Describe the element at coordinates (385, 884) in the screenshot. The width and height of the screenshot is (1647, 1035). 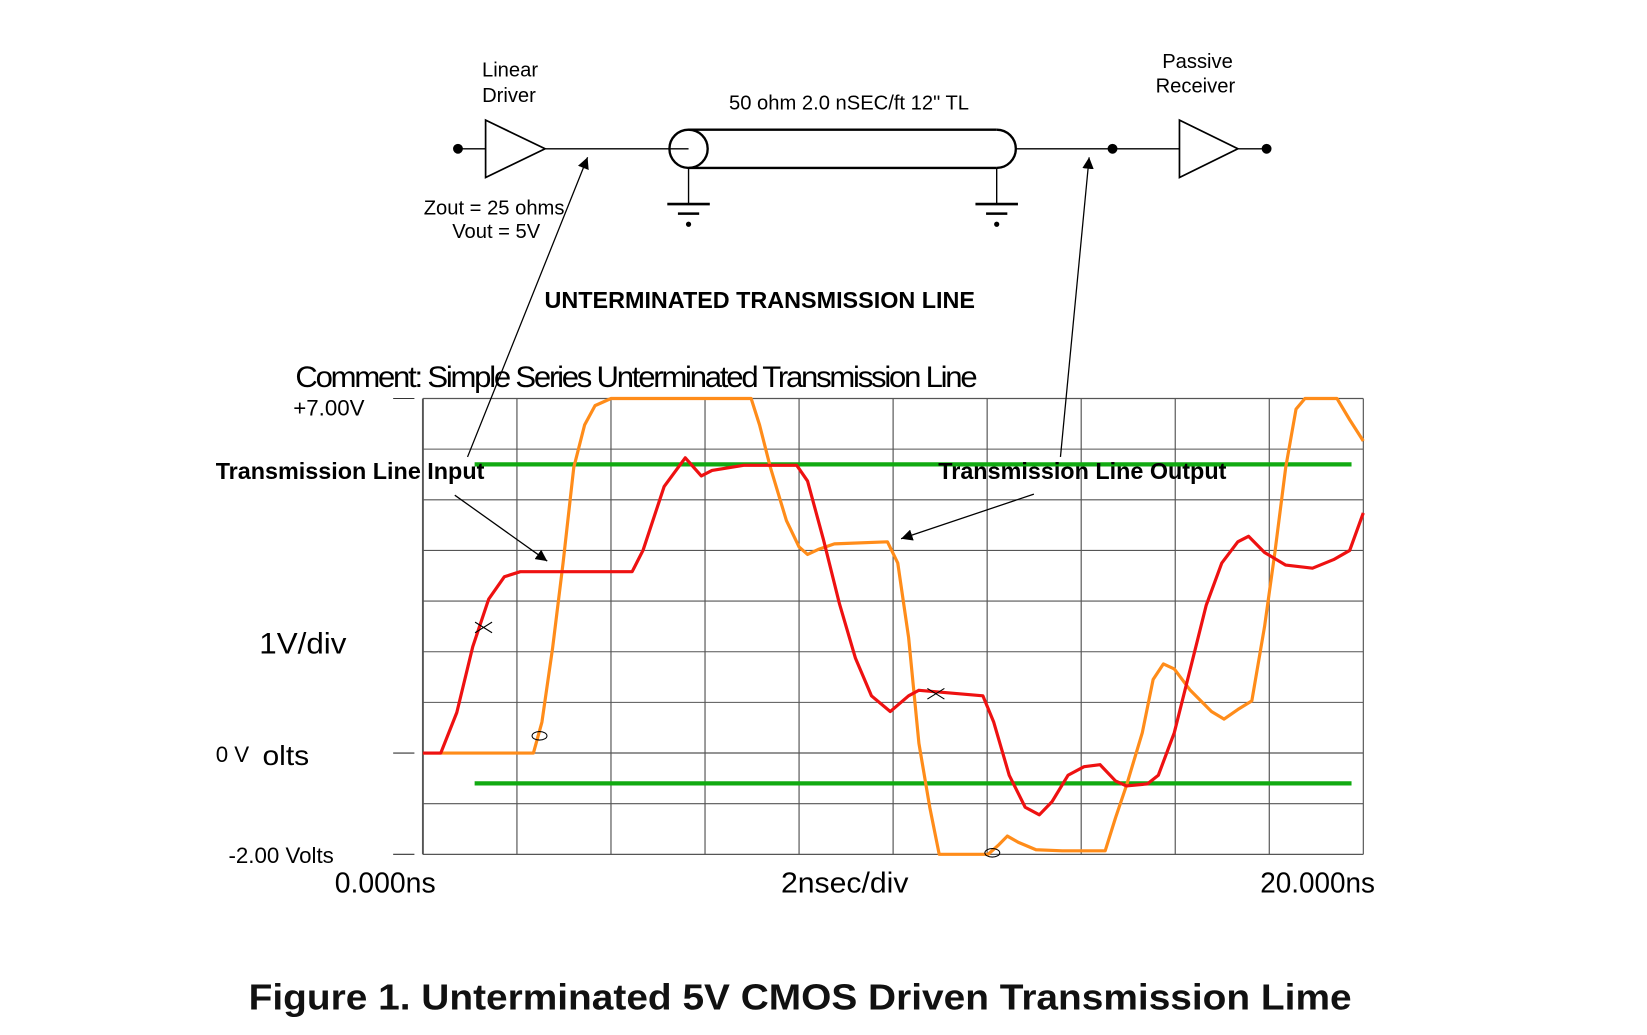
I see `x-start-label: 0.000ns` at that location.